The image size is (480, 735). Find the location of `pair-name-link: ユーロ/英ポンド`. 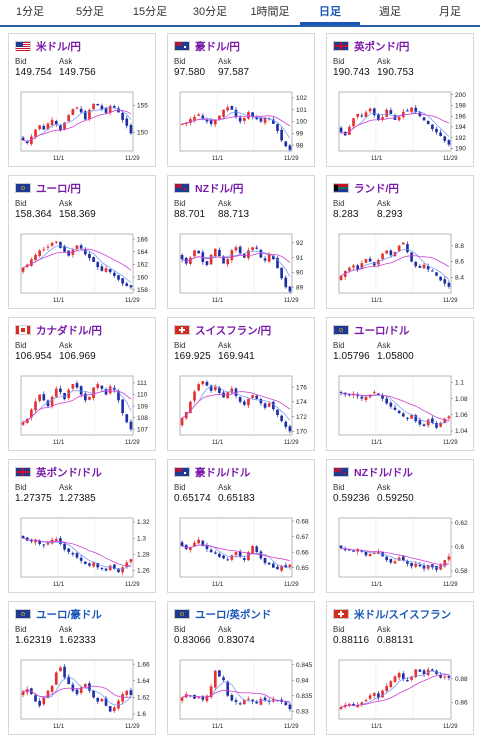

pair-name-link: ユーロ/英ポンド is located at coordinates (233, 614).